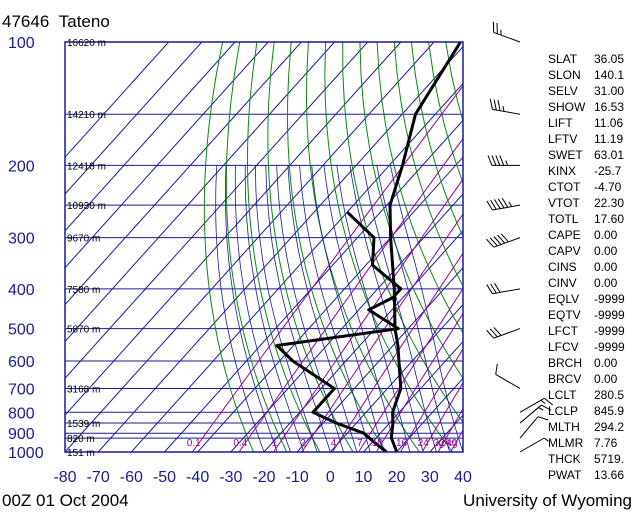 Image resolution: width=640 pixels, height=512 pixels. Describe the element at coordinates (83, 290) in the screenshot. I see `height-label: 7580 m` at that location.